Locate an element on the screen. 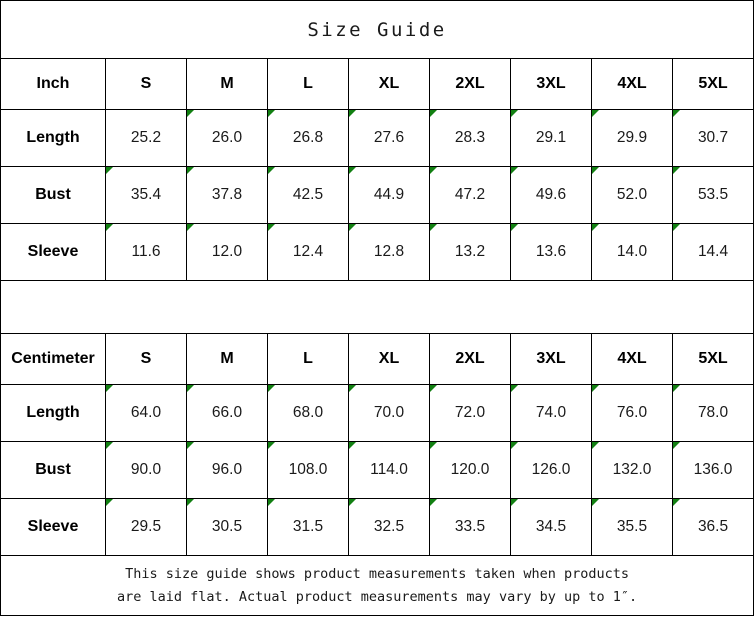 The image size is (754, 618). cell-value: 35.4 is located at coordinates (146, 194).